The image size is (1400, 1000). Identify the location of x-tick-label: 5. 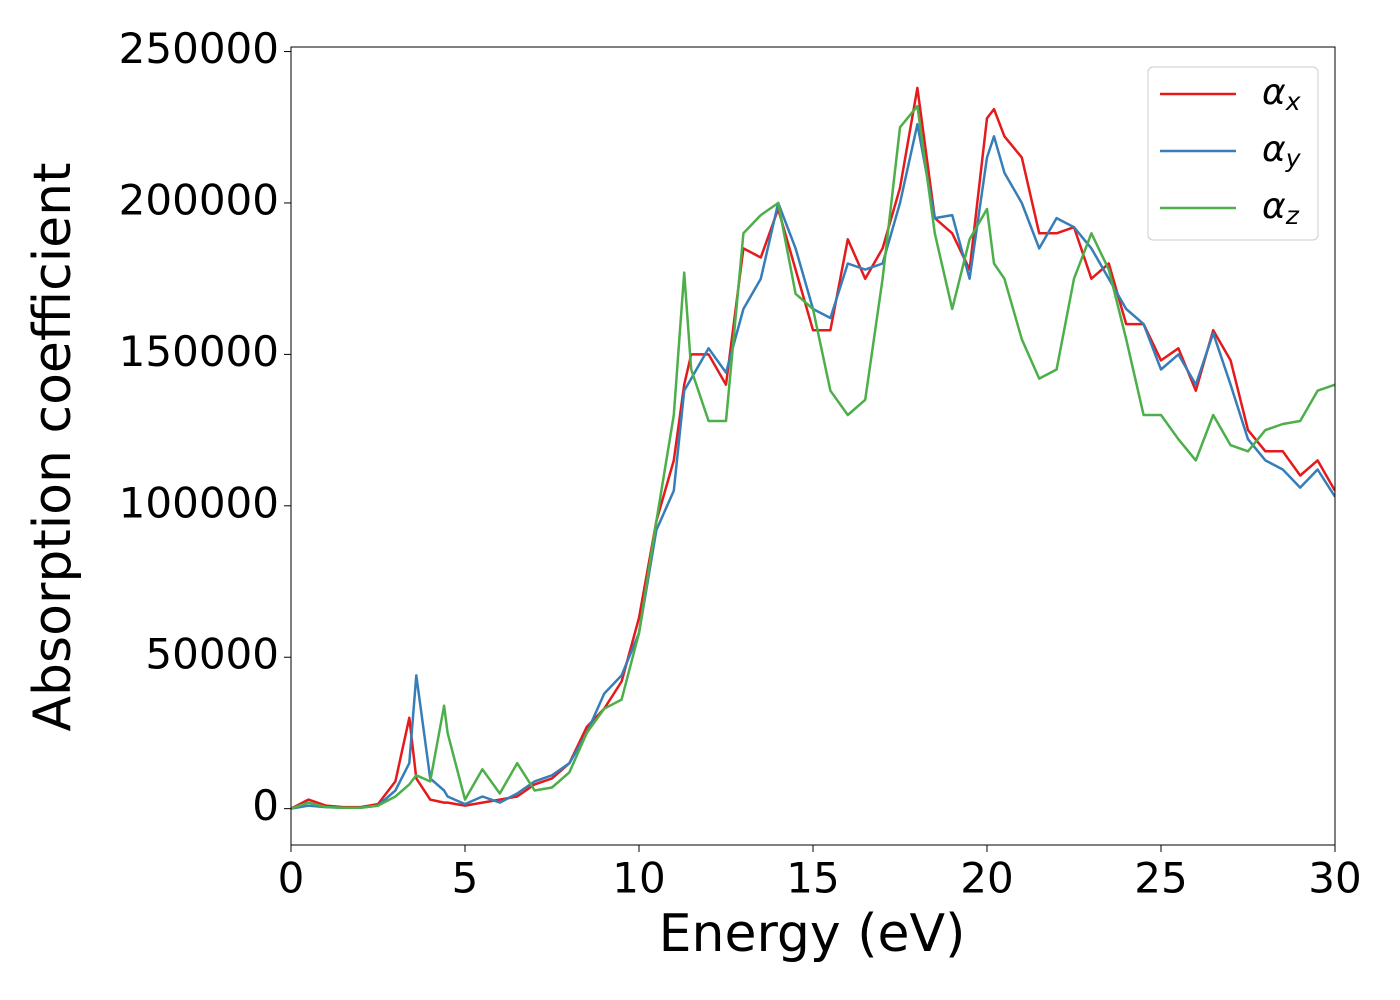
(465, 878).